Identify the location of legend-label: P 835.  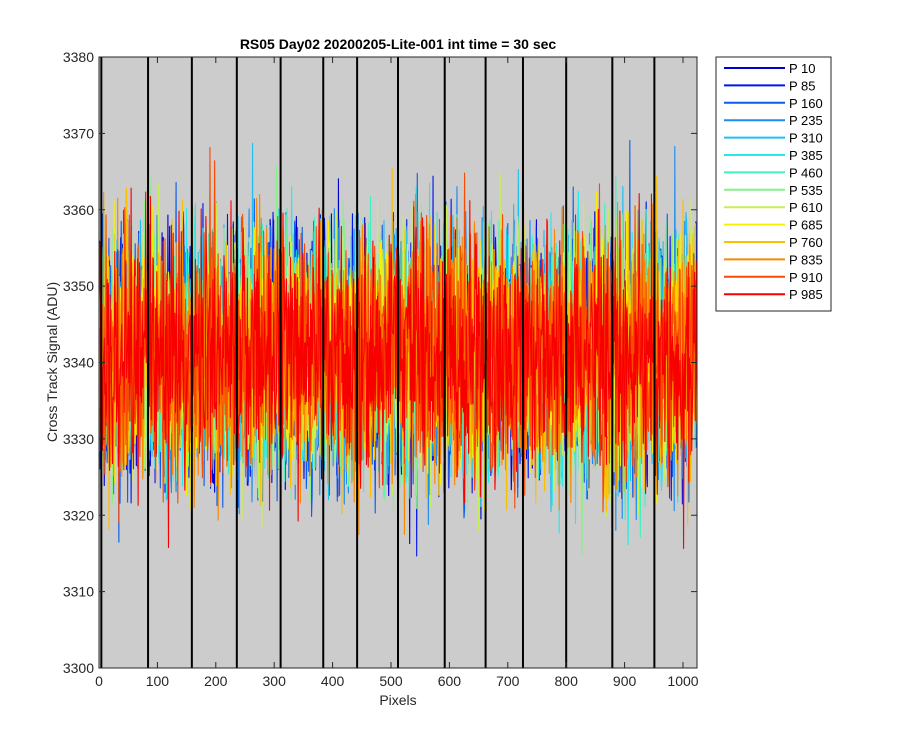
(806, 259).